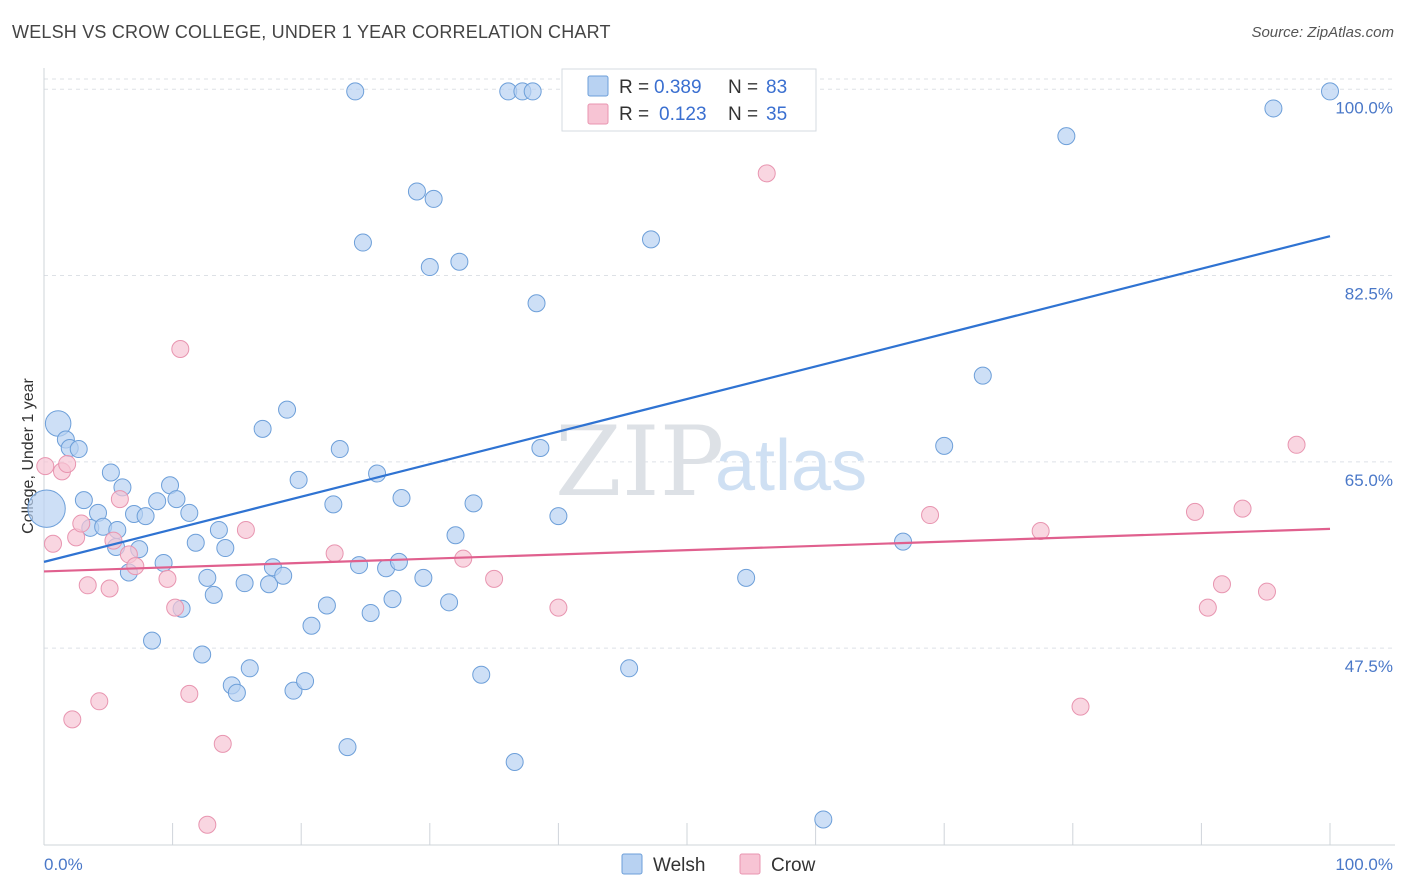  Describe the element at coordinates (776, 114) in the screenshot. I see `legend-crow-n-value: 35` at that location.